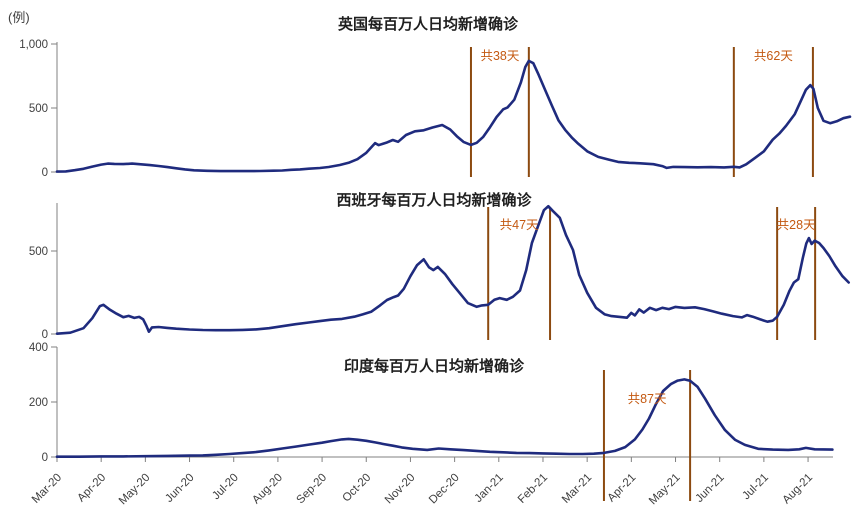 This screenshot has height=521, width=856. I want to click on x-axis-tick-label: Aug-21, so click(797, 489).